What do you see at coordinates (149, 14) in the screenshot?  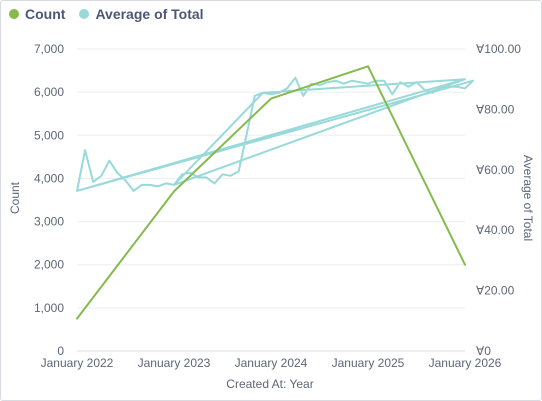 I see `legend-label-average-of-total: Average of Total` at bounding box center [149, 14].